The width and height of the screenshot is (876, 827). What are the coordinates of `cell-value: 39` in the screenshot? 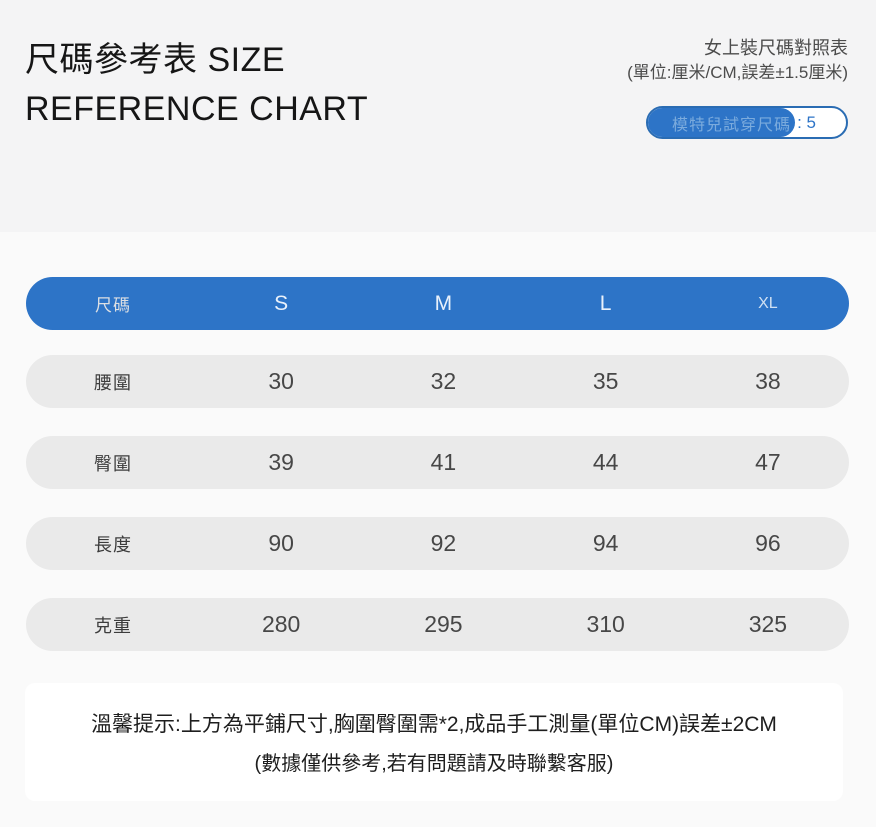 It's located at (281, 462).